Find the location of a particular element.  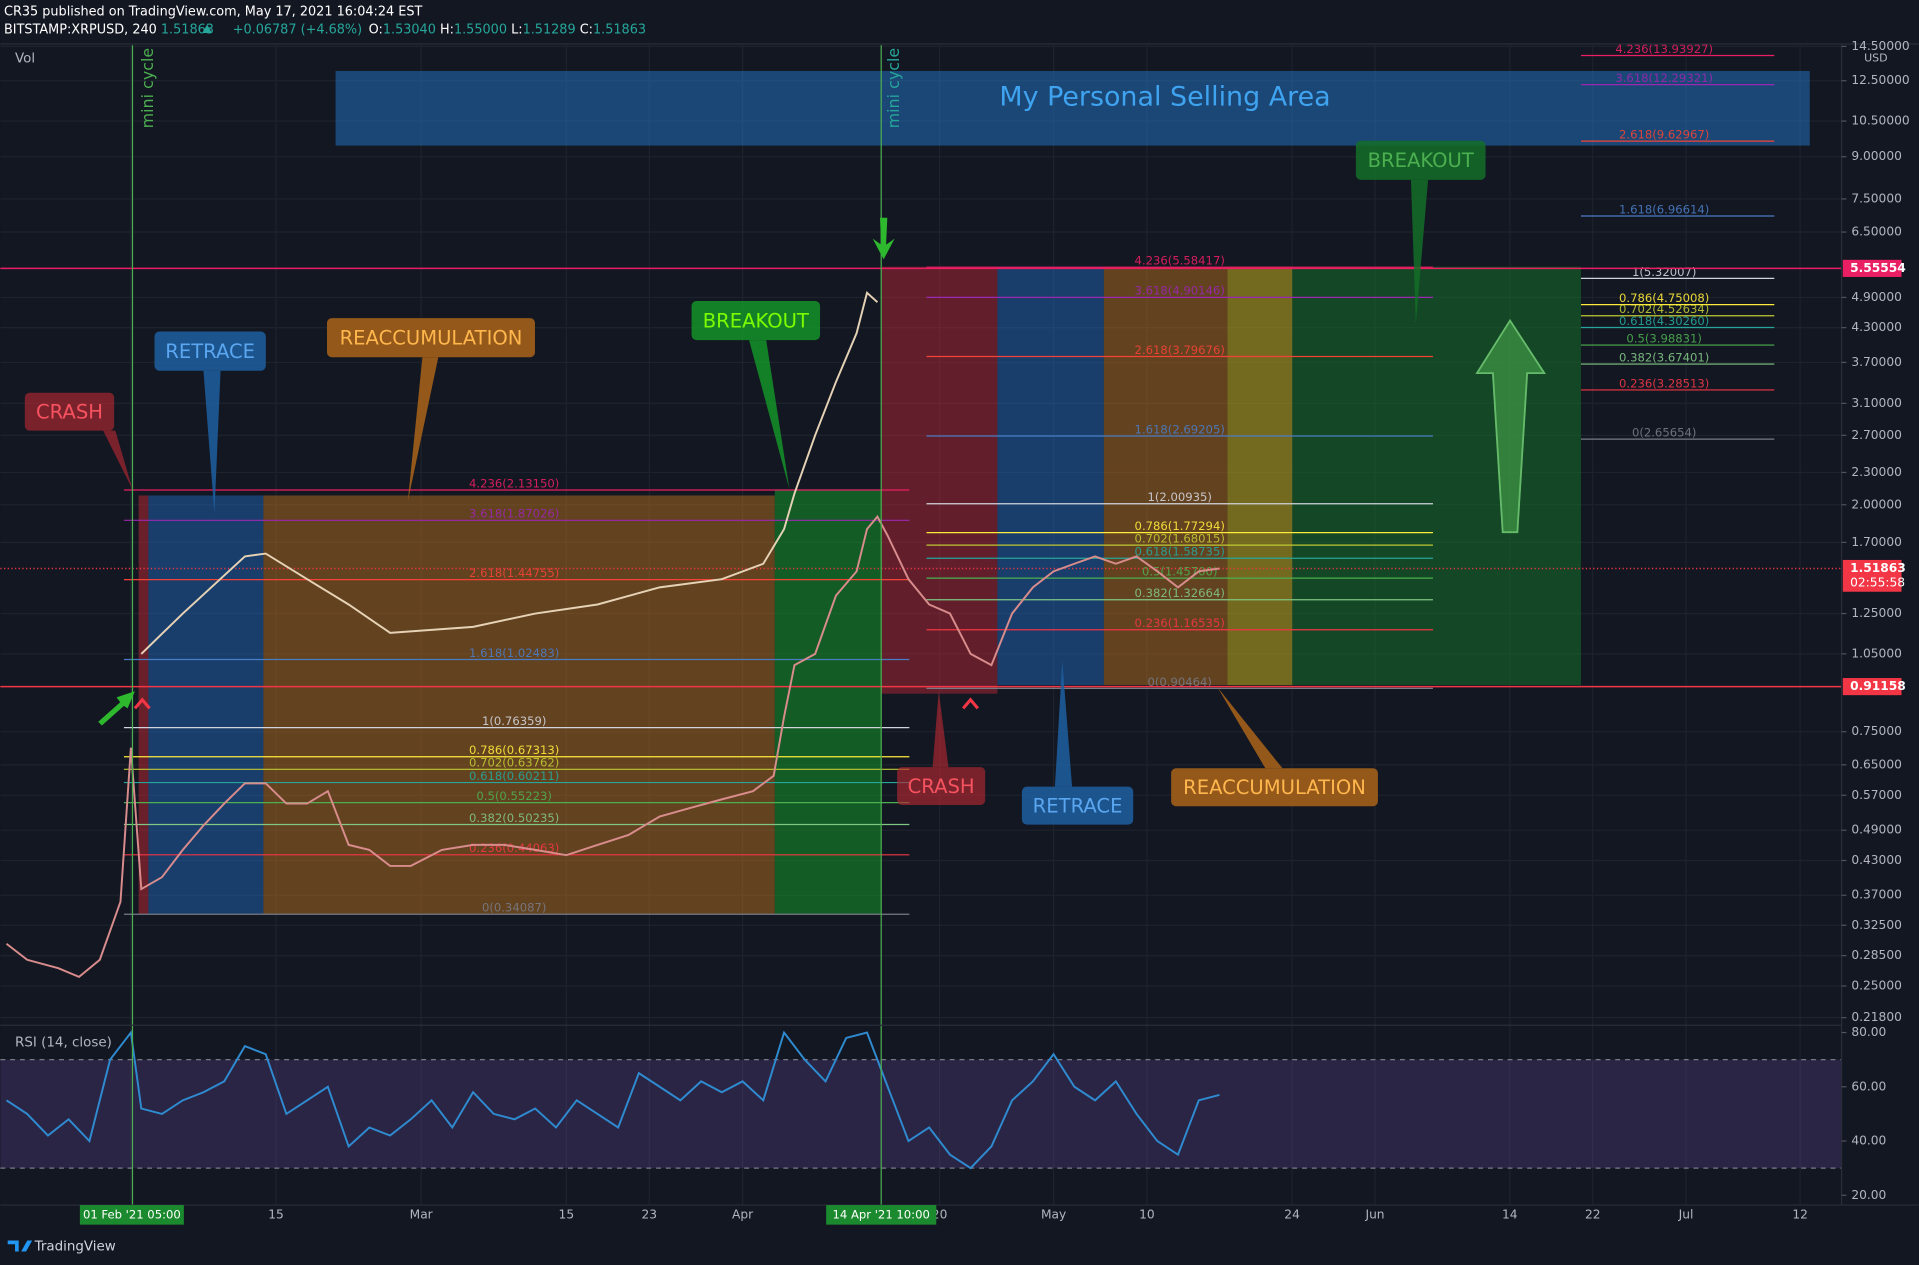

fib-label: 1(2.00935) is located at coordinates (1179, 497).